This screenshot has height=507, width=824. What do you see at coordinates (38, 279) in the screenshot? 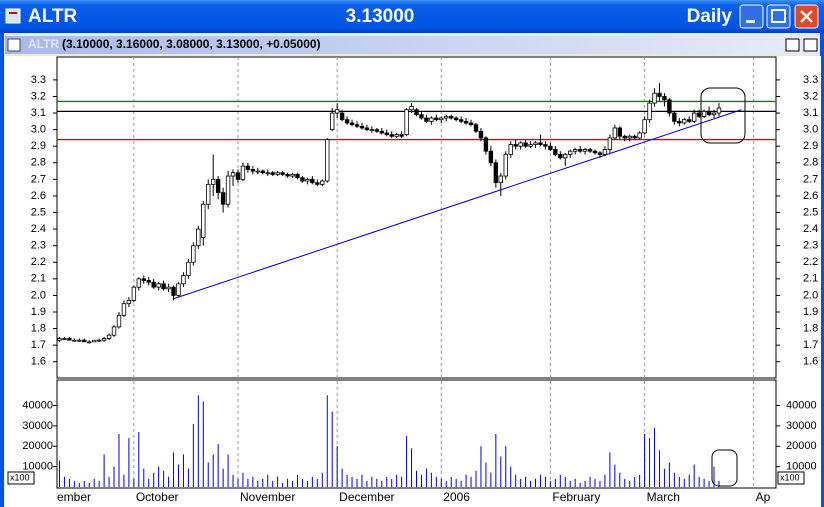
I see `y-tick-label: 2.1` at bounding box center [38, 279].